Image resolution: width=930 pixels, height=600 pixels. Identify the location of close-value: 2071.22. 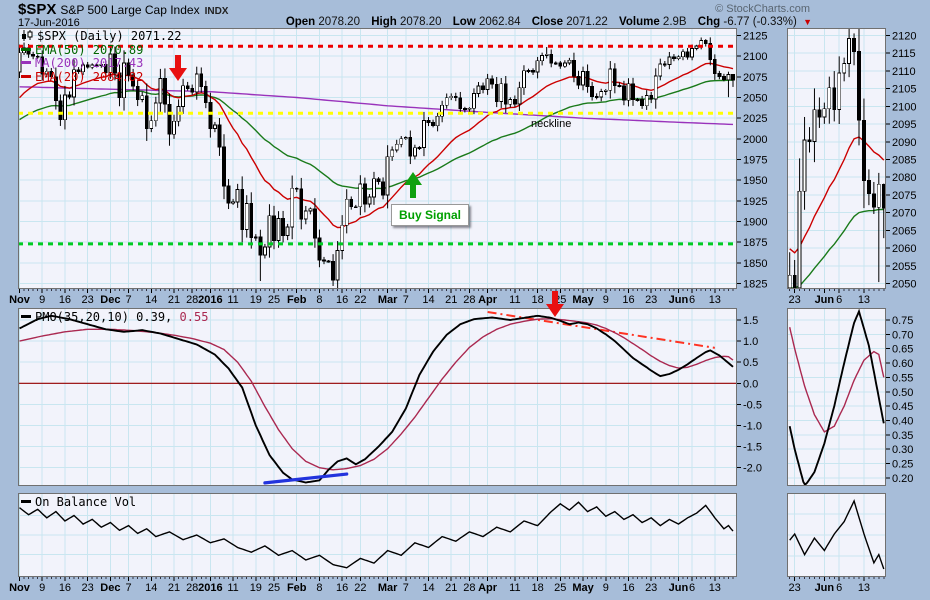
(587, 22).